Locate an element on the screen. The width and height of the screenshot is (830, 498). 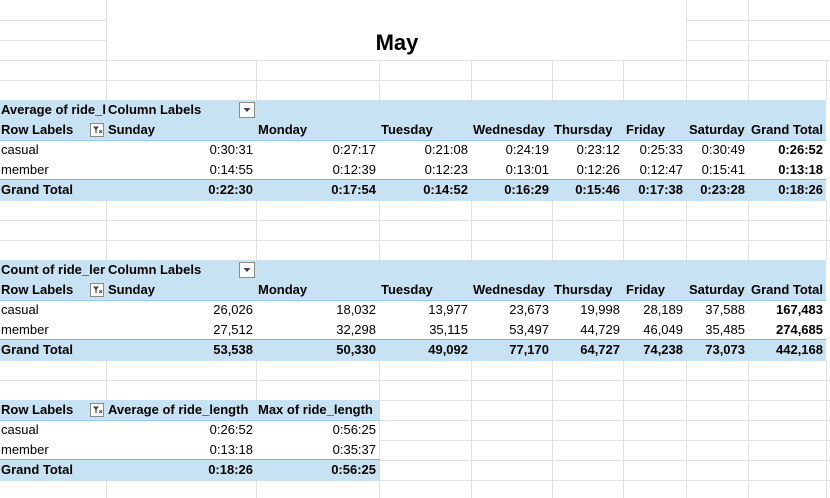
pivot2-col-header: Saturday is located at coordinates (717, 289).